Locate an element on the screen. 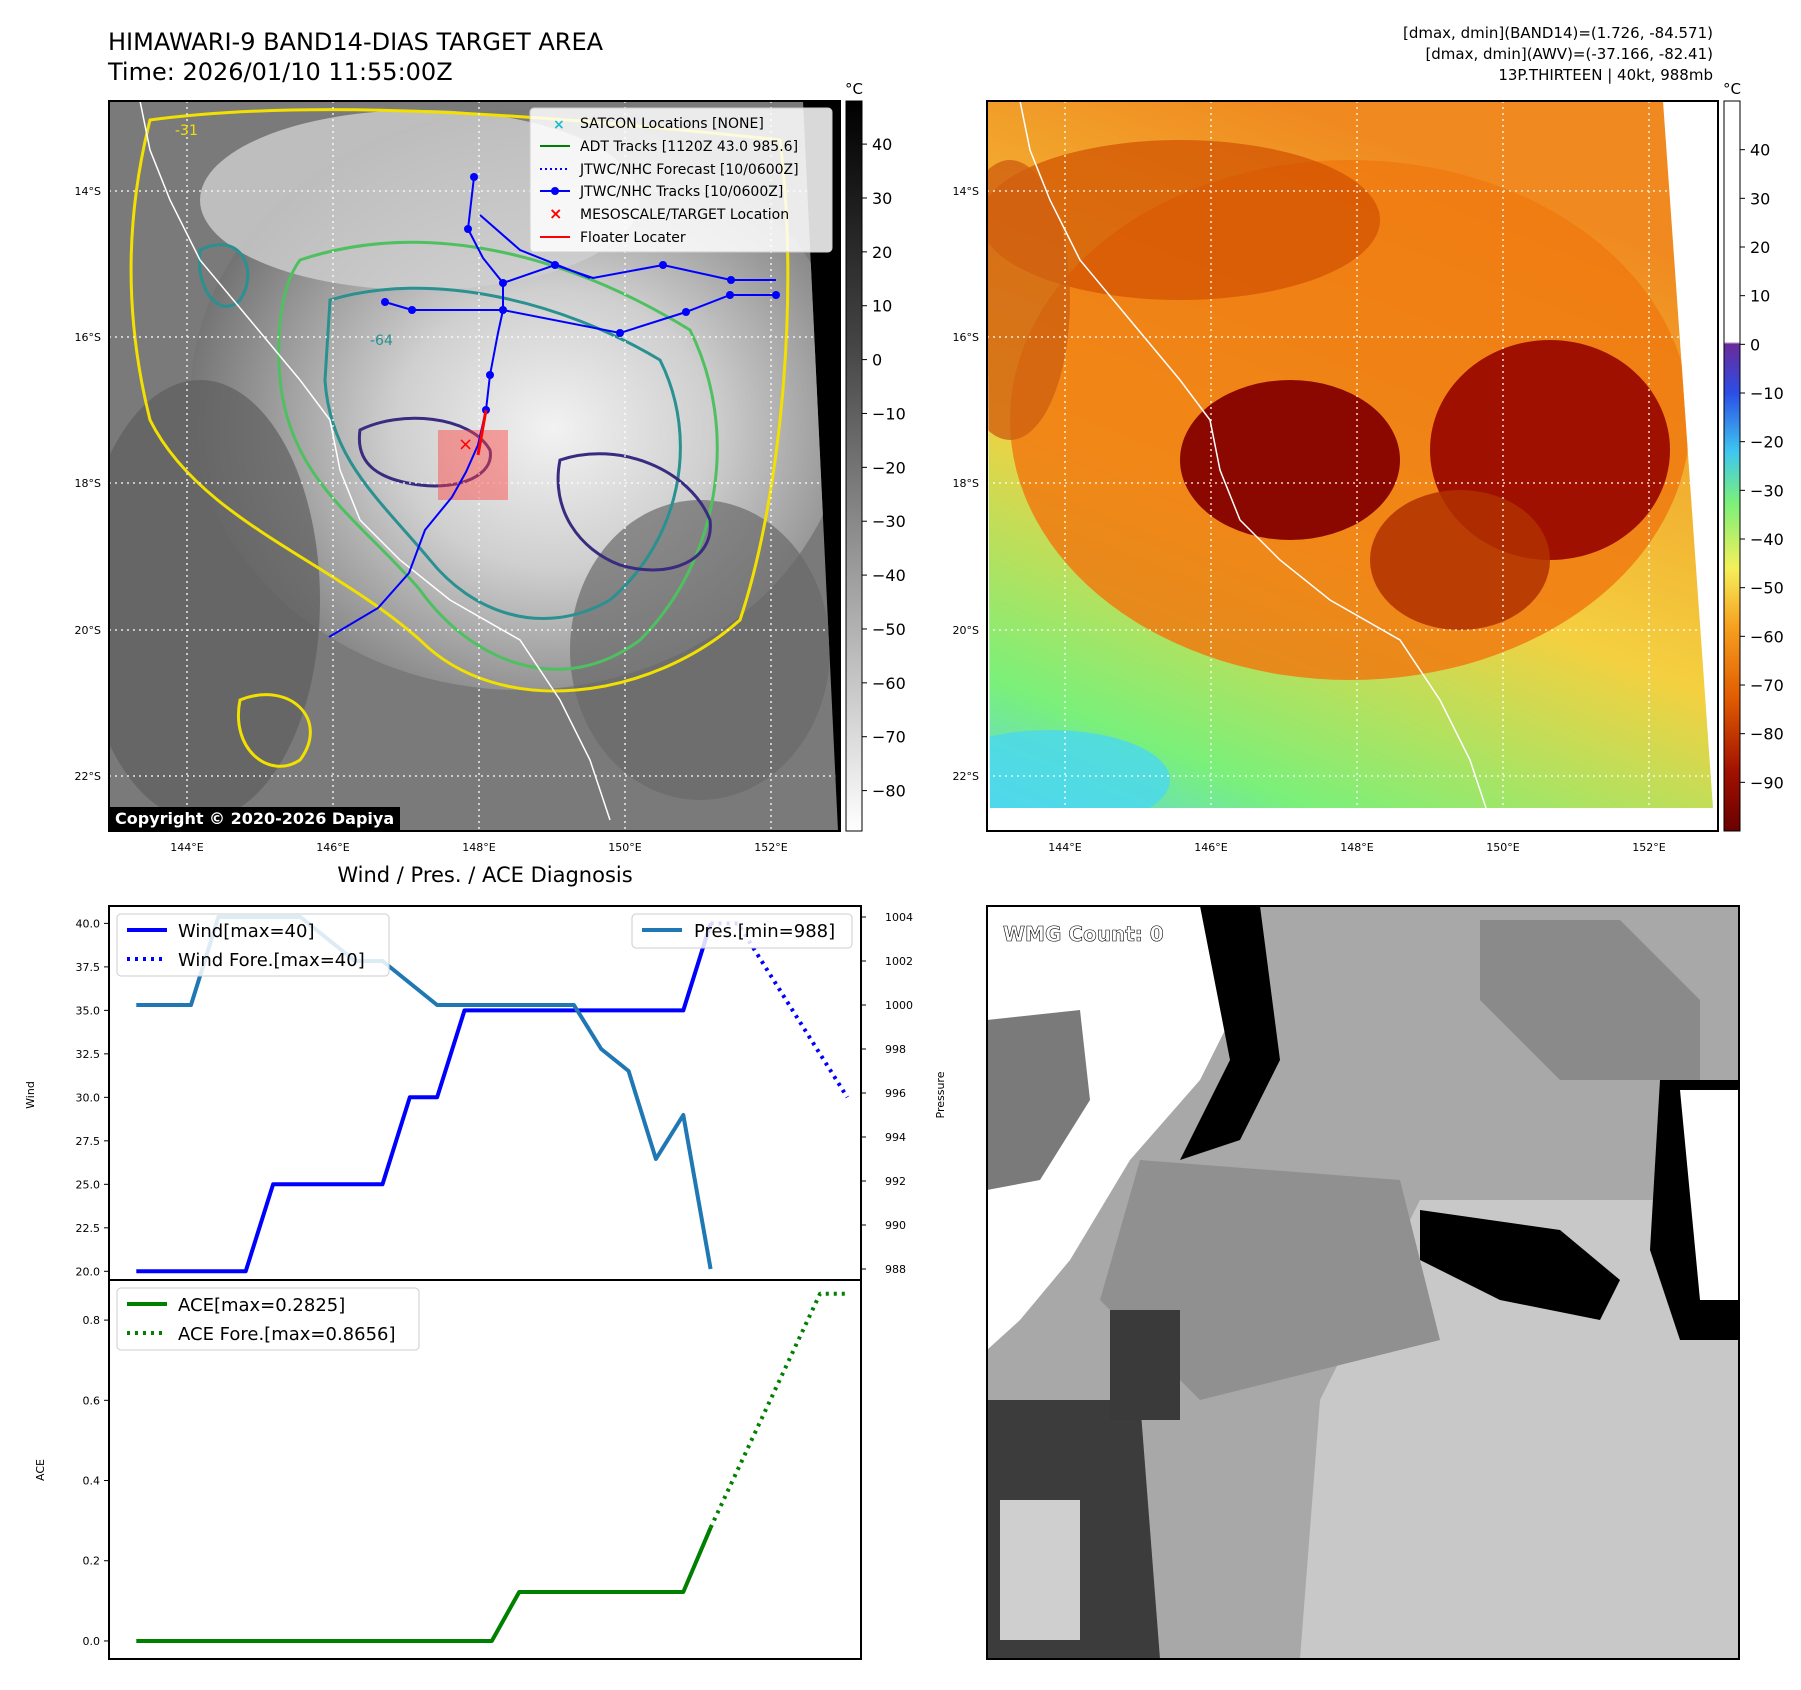  ace-axis-label: ACE is located at coordinates (40, 1470).